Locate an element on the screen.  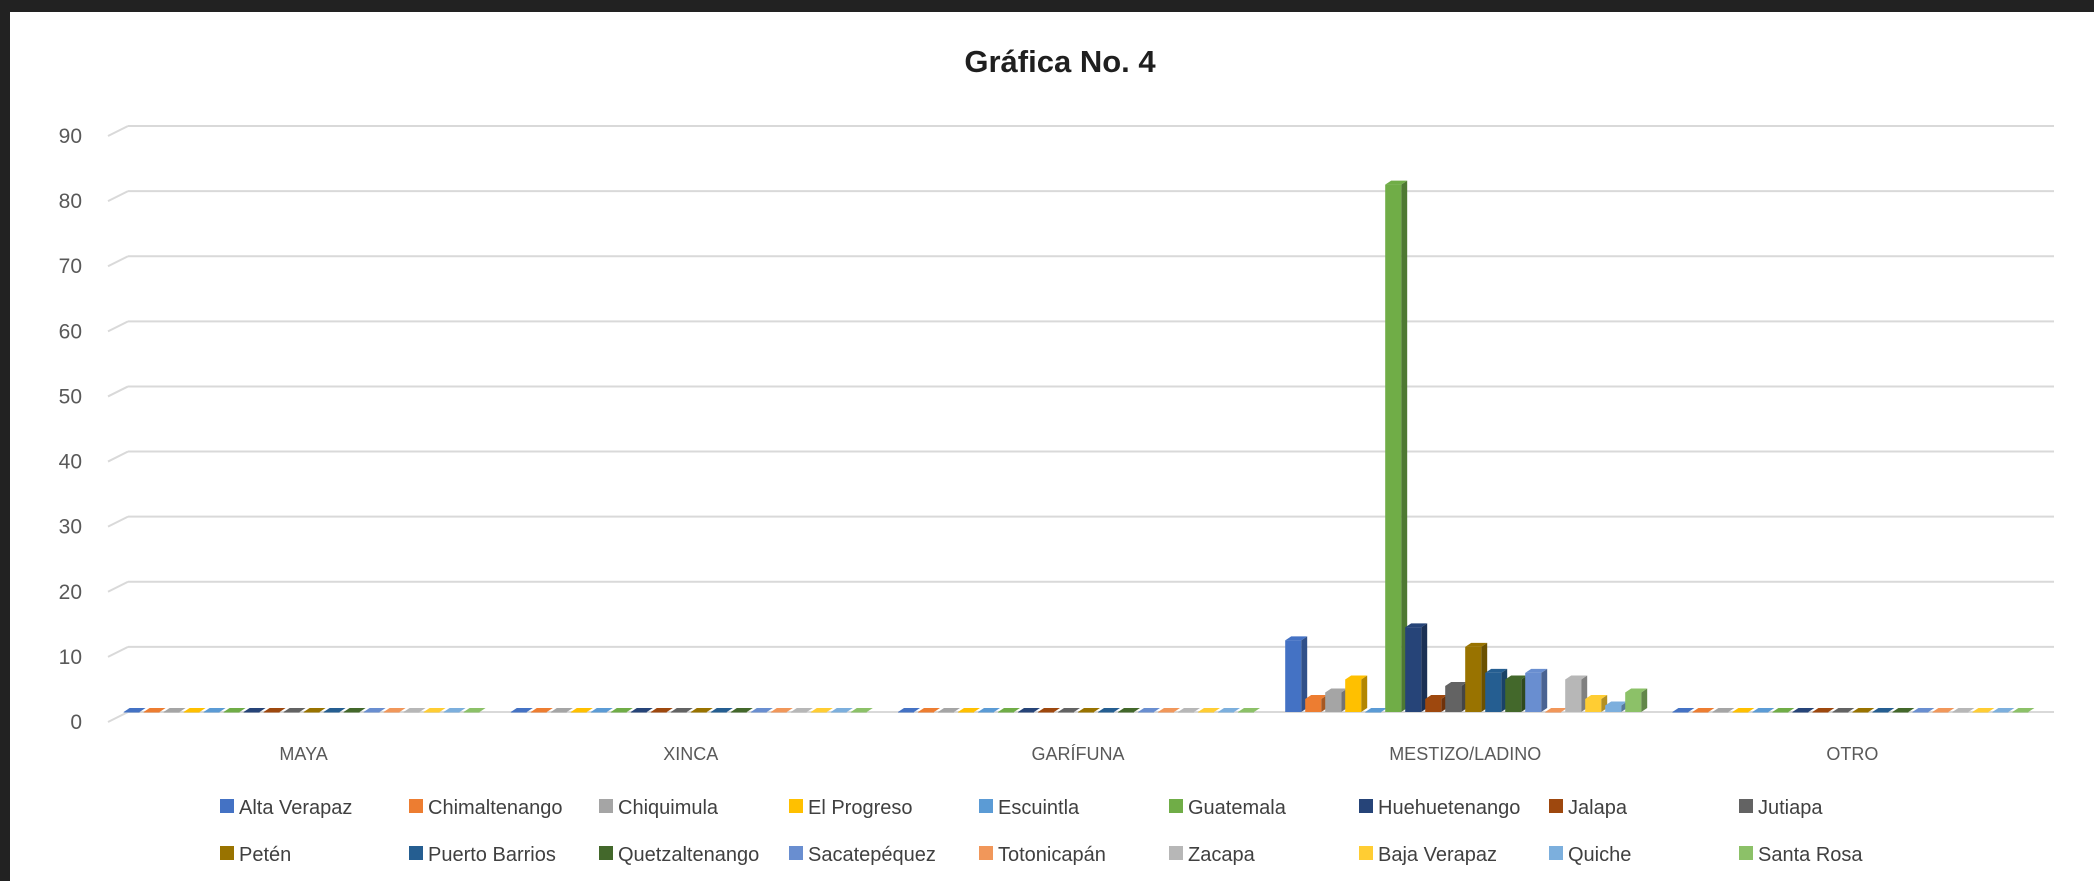
legend-item: Guatemala is located at coordinates (1228, 808).